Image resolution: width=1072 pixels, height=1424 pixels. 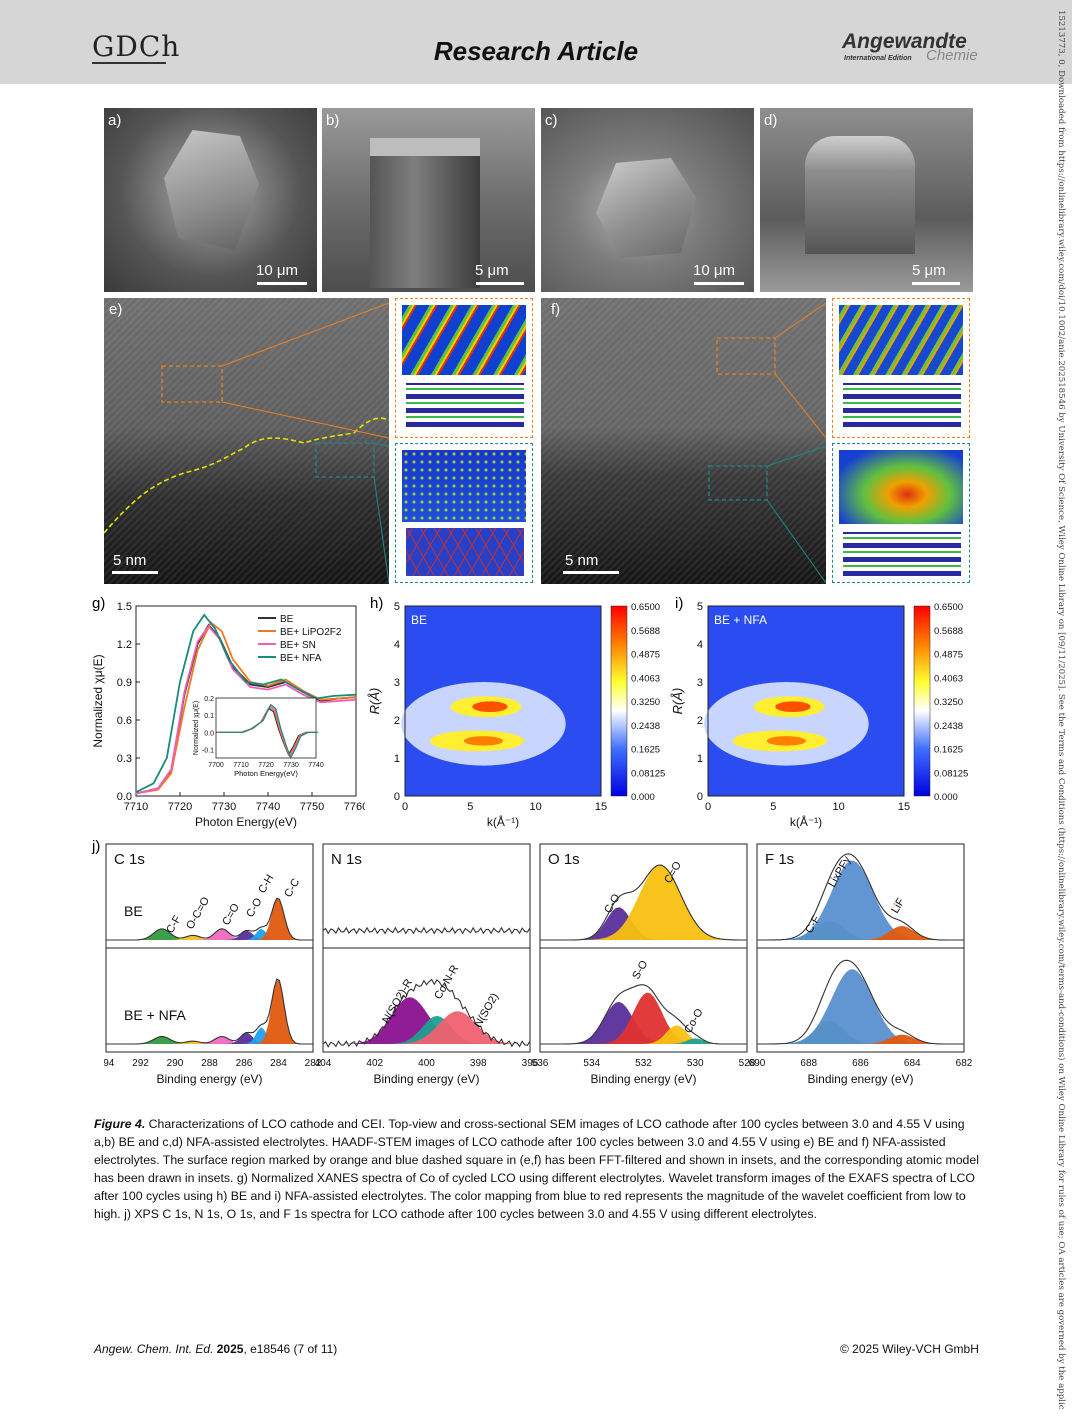 I want to click on x-tick-label: 284, so click(x=278, y=1063).